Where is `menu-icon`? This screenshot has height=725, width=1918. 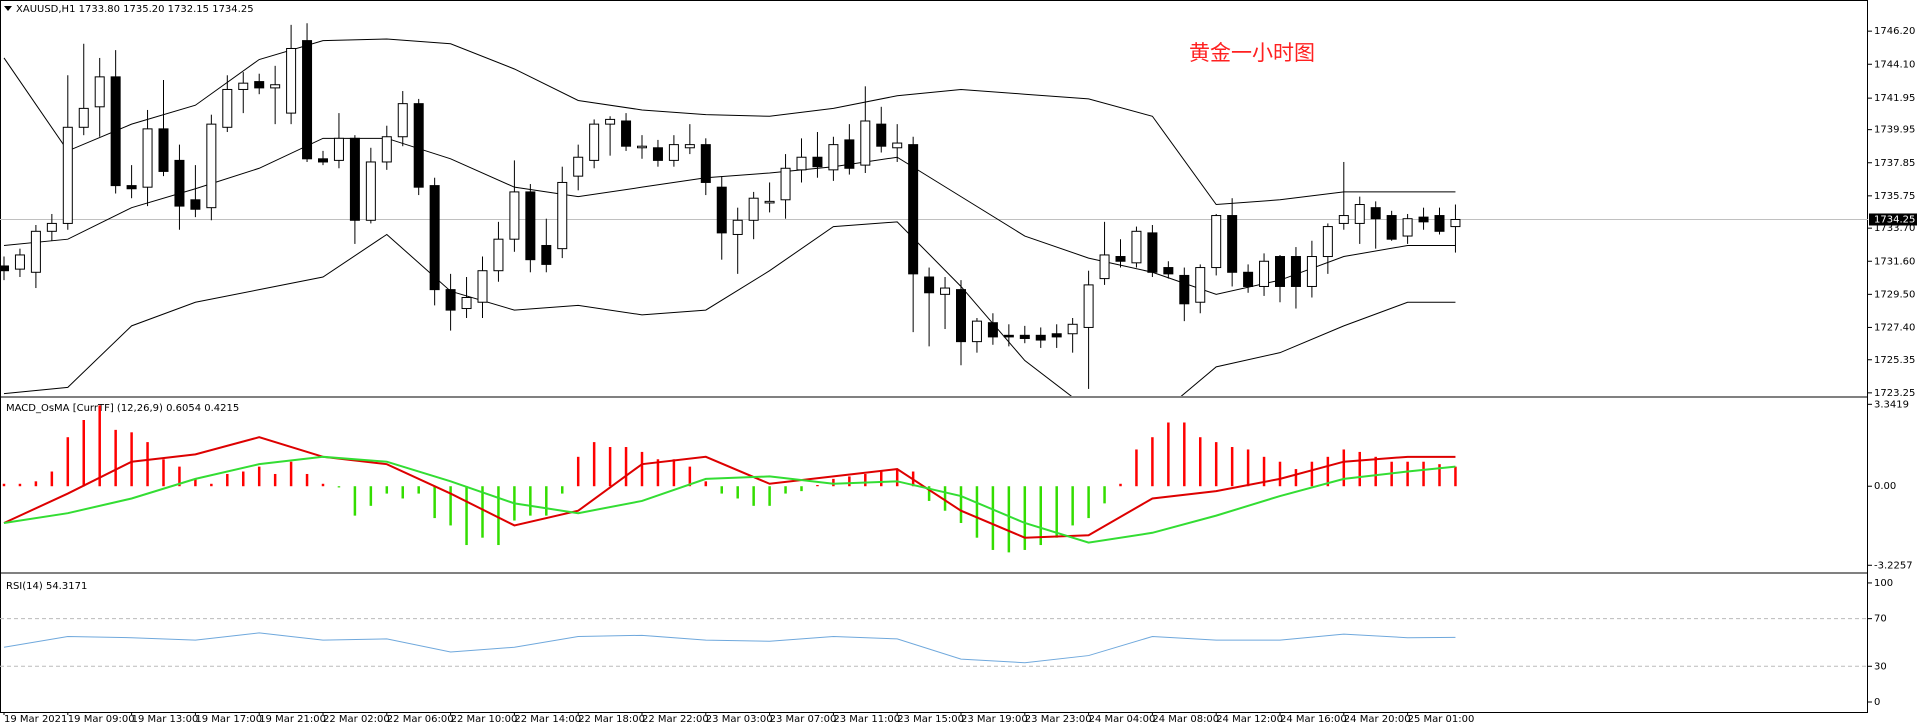 menu-icon is located at coordinates (8, 8).